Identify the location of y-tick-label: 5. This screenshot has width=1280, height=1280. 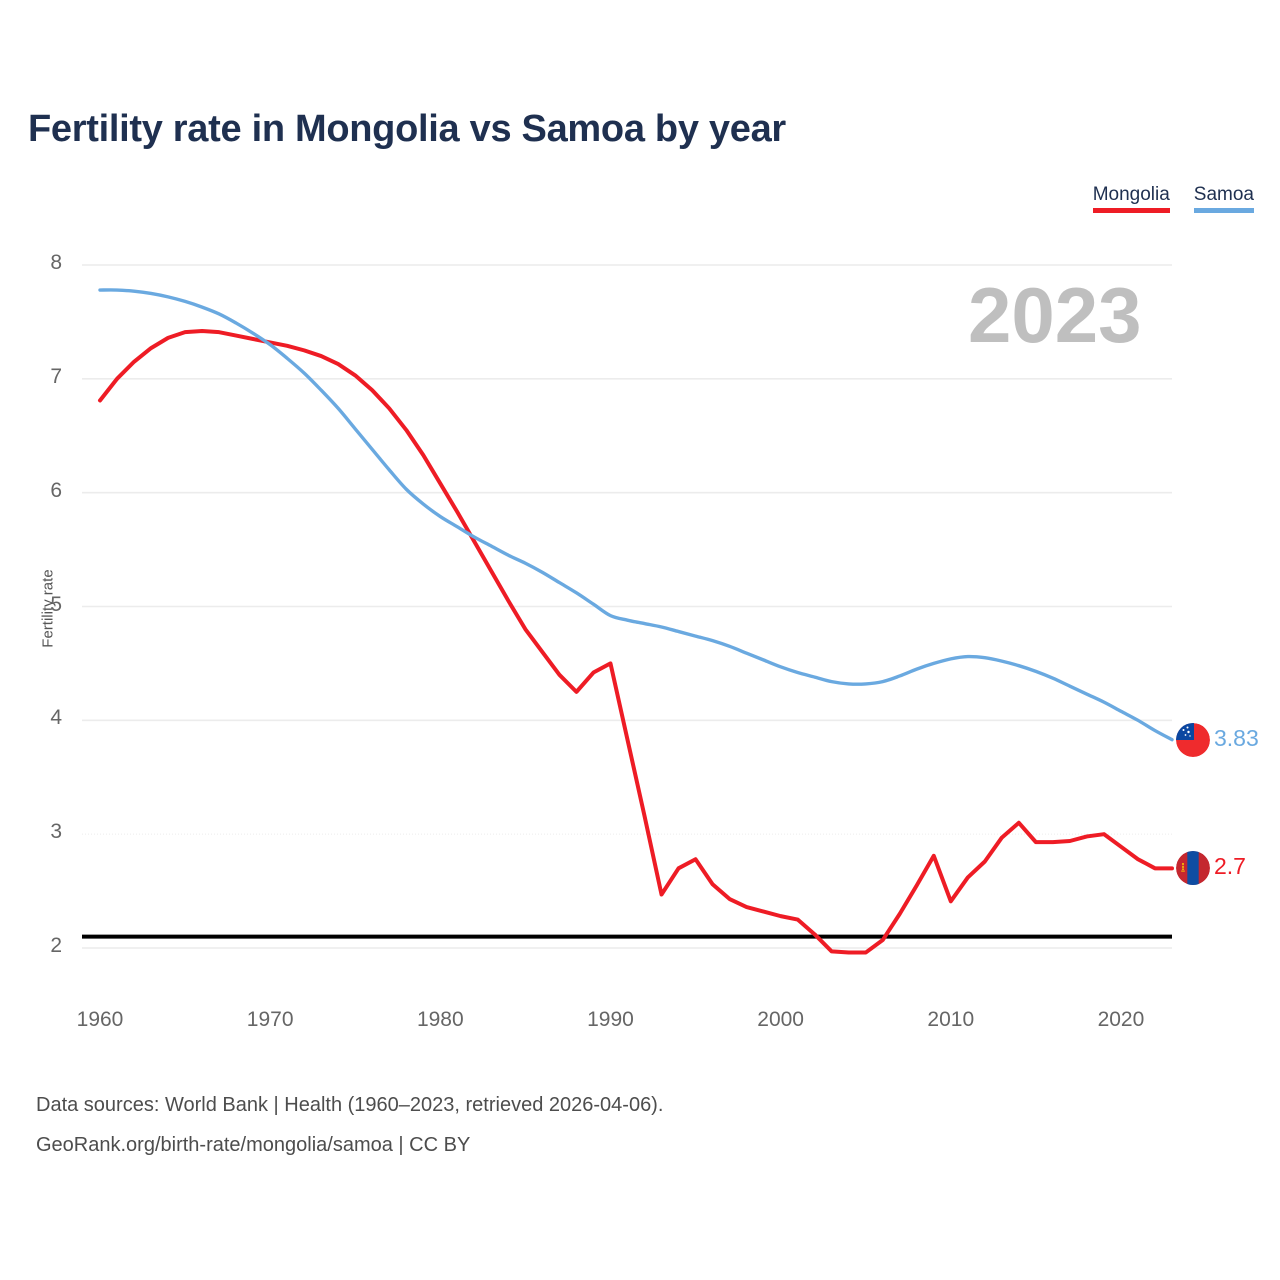
(56, 604).